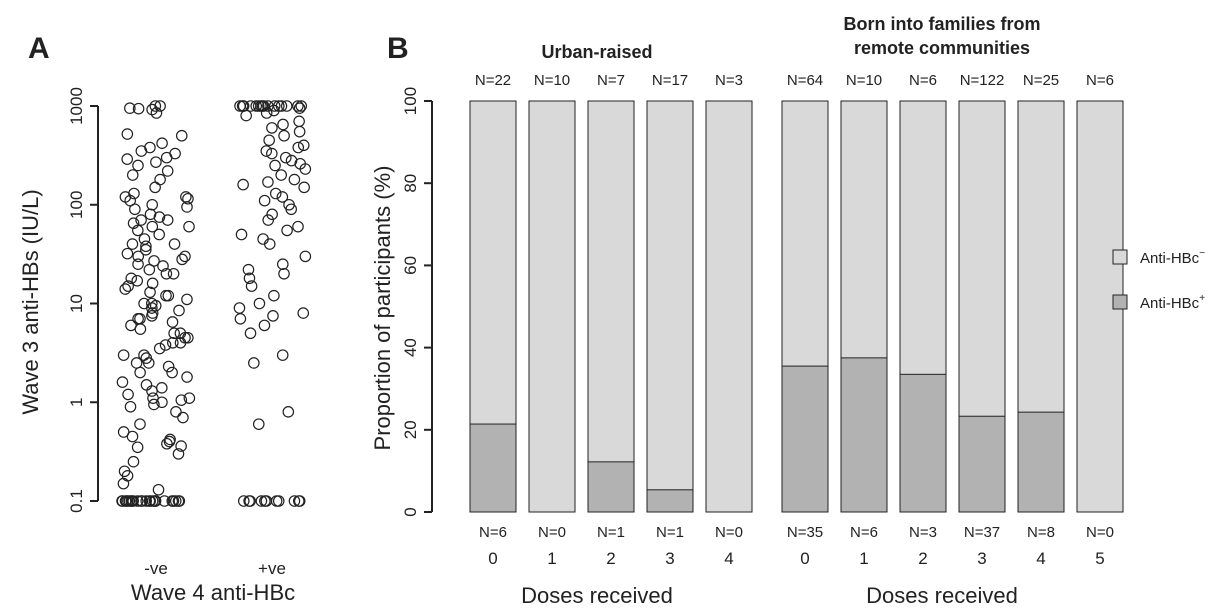 The height and width of the screenshot is (611, 1230). What do you see at coordinates (213, 592) in the screenshot?
I see `panel-a-xlabel: Wave 4 anti-HBc` at bounding box center [213, 592].